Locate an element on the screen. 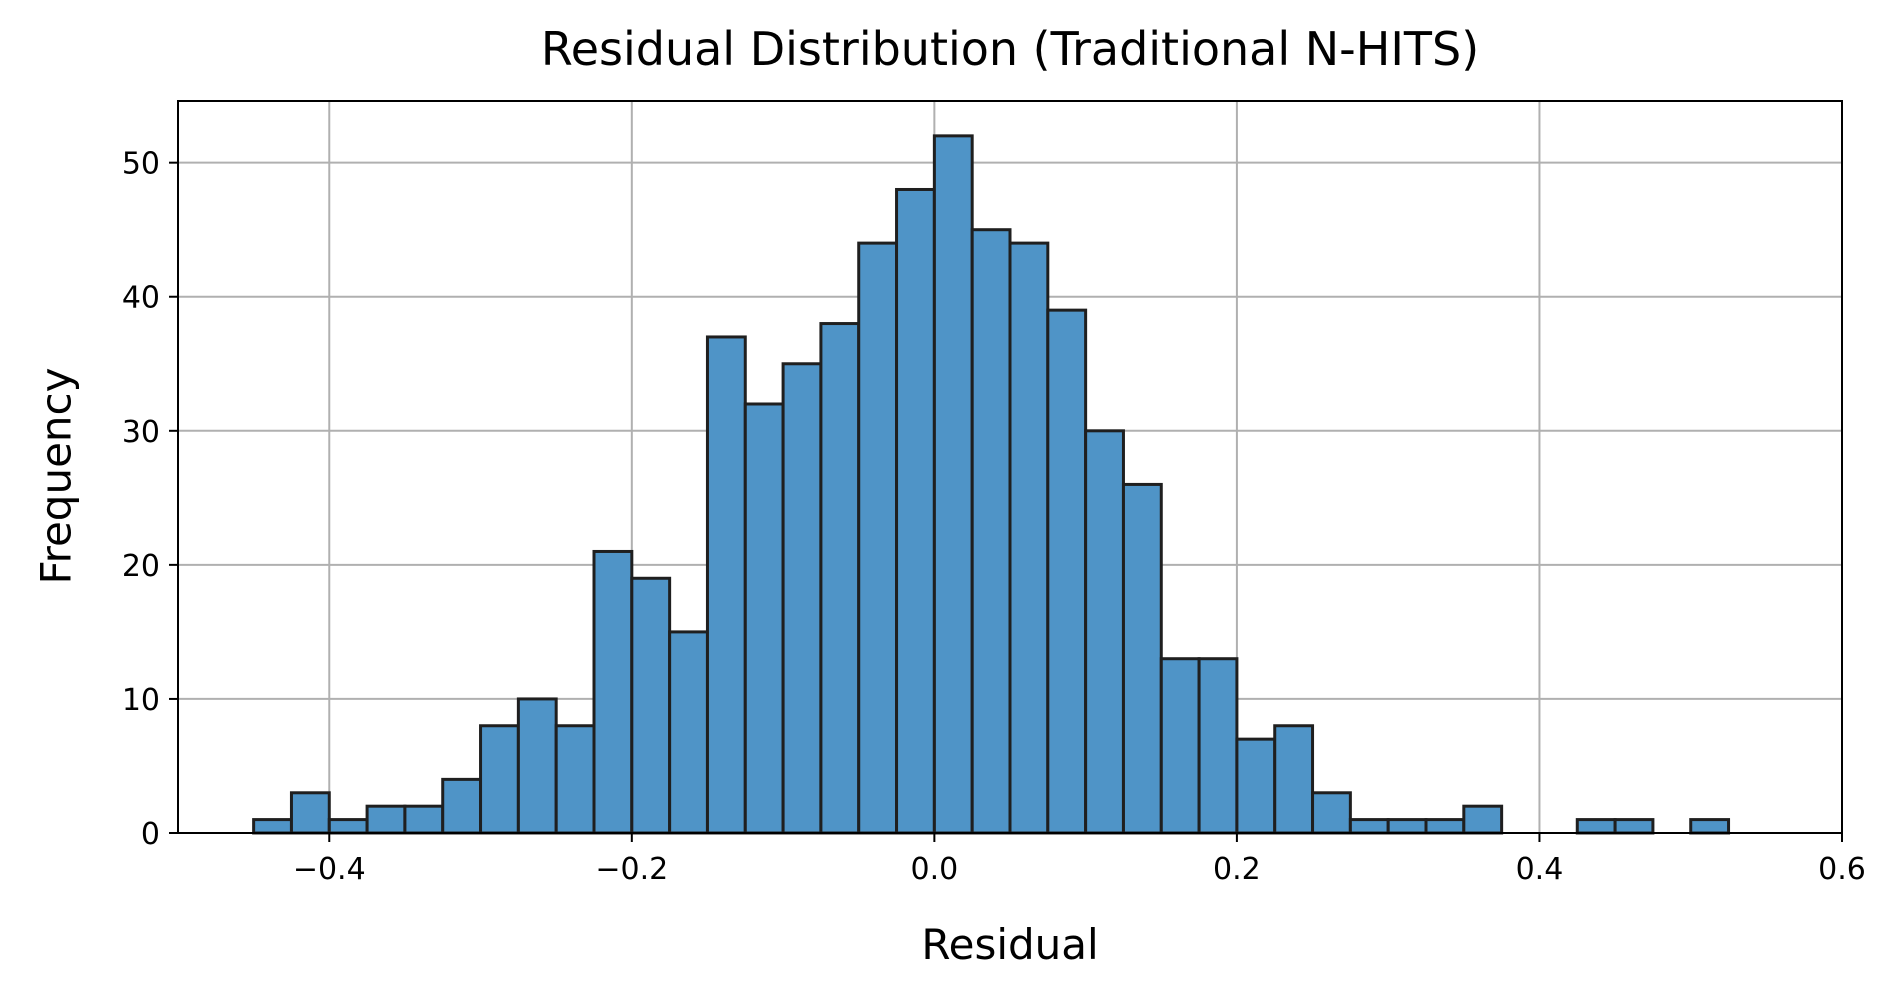  x-tick-label: 0.4 is located at coordinates (1540, 869).